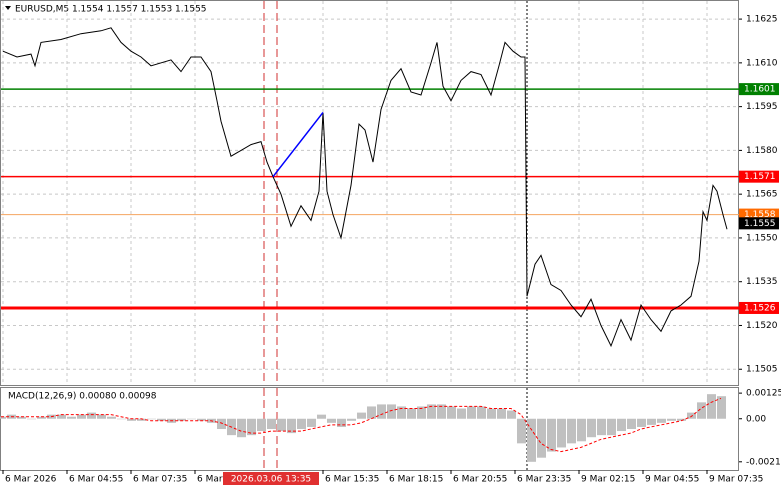 The width and height of the screenshot is (781, 489). Describe the element at coordinates (762, 20) in the screenshot. I see `y-tick-label: 1.1625` at that location.